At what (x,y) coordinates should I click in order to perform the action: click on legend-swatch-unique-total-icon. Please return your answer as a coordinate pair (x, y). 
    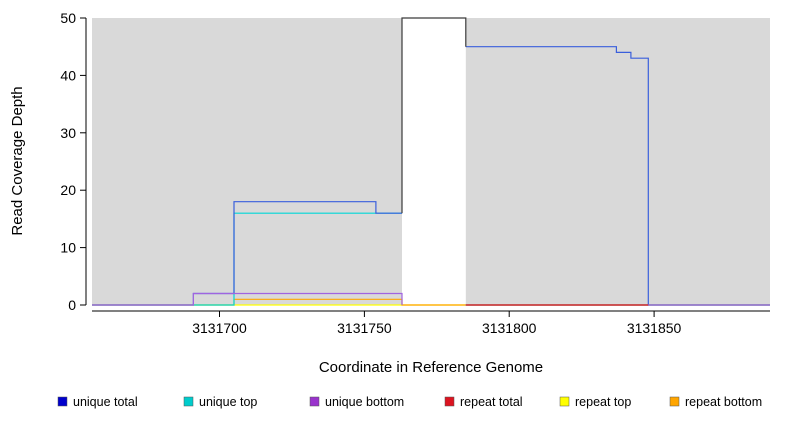
    Looking at the image, I should click on (62, 401).